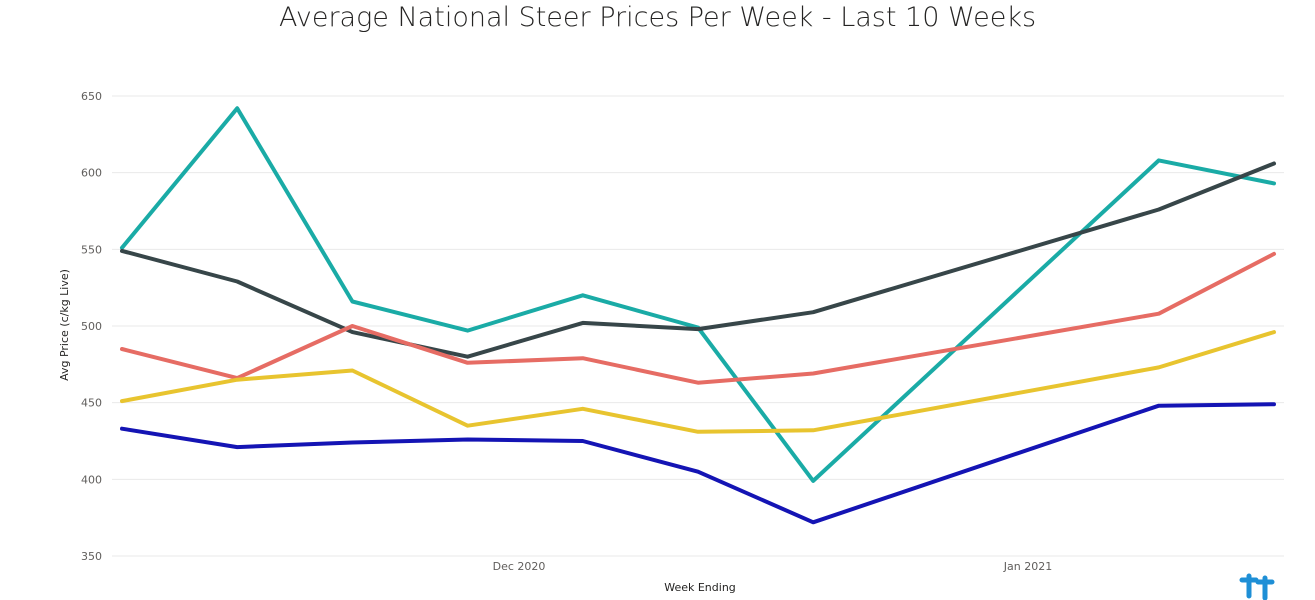 The image size is (1315, 600). Describe the element at coordinates (91, 249) in the screenshot. I see `y-tick-label: 550` at that location.